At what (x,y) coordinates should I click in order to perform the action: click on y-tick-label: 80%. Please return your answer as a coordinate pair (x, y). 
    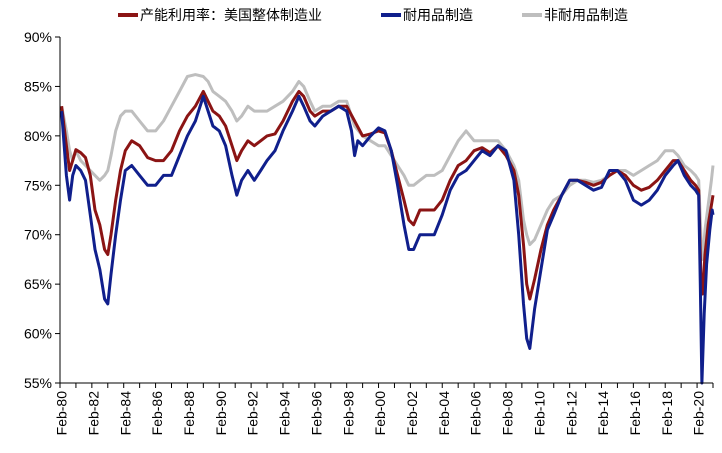
    Looking at the image, I should click on (38, 136).